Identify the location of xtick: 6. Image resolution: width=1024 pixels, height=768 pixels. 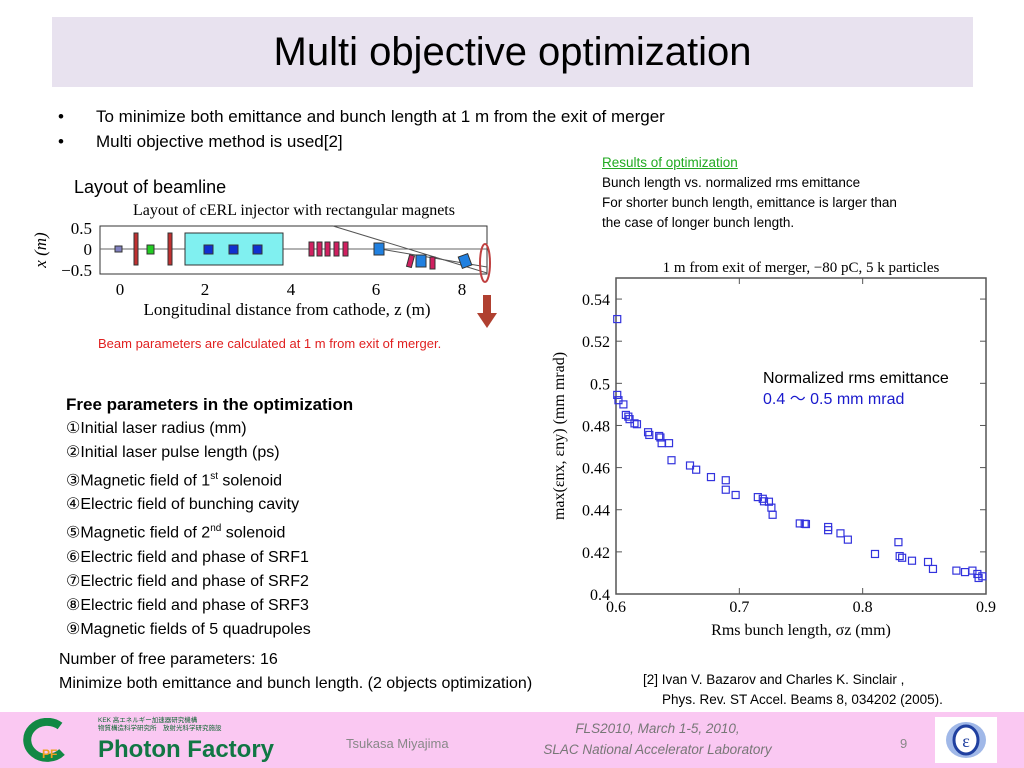
(376, 289).